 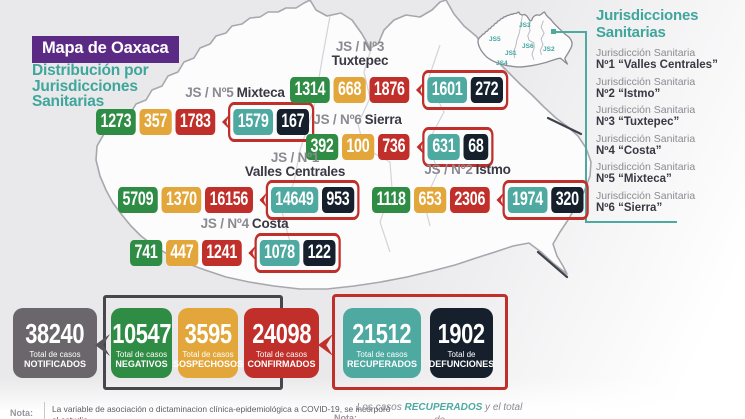 I want to click on badge-negativos: 1314, so click(x=310, y=90).